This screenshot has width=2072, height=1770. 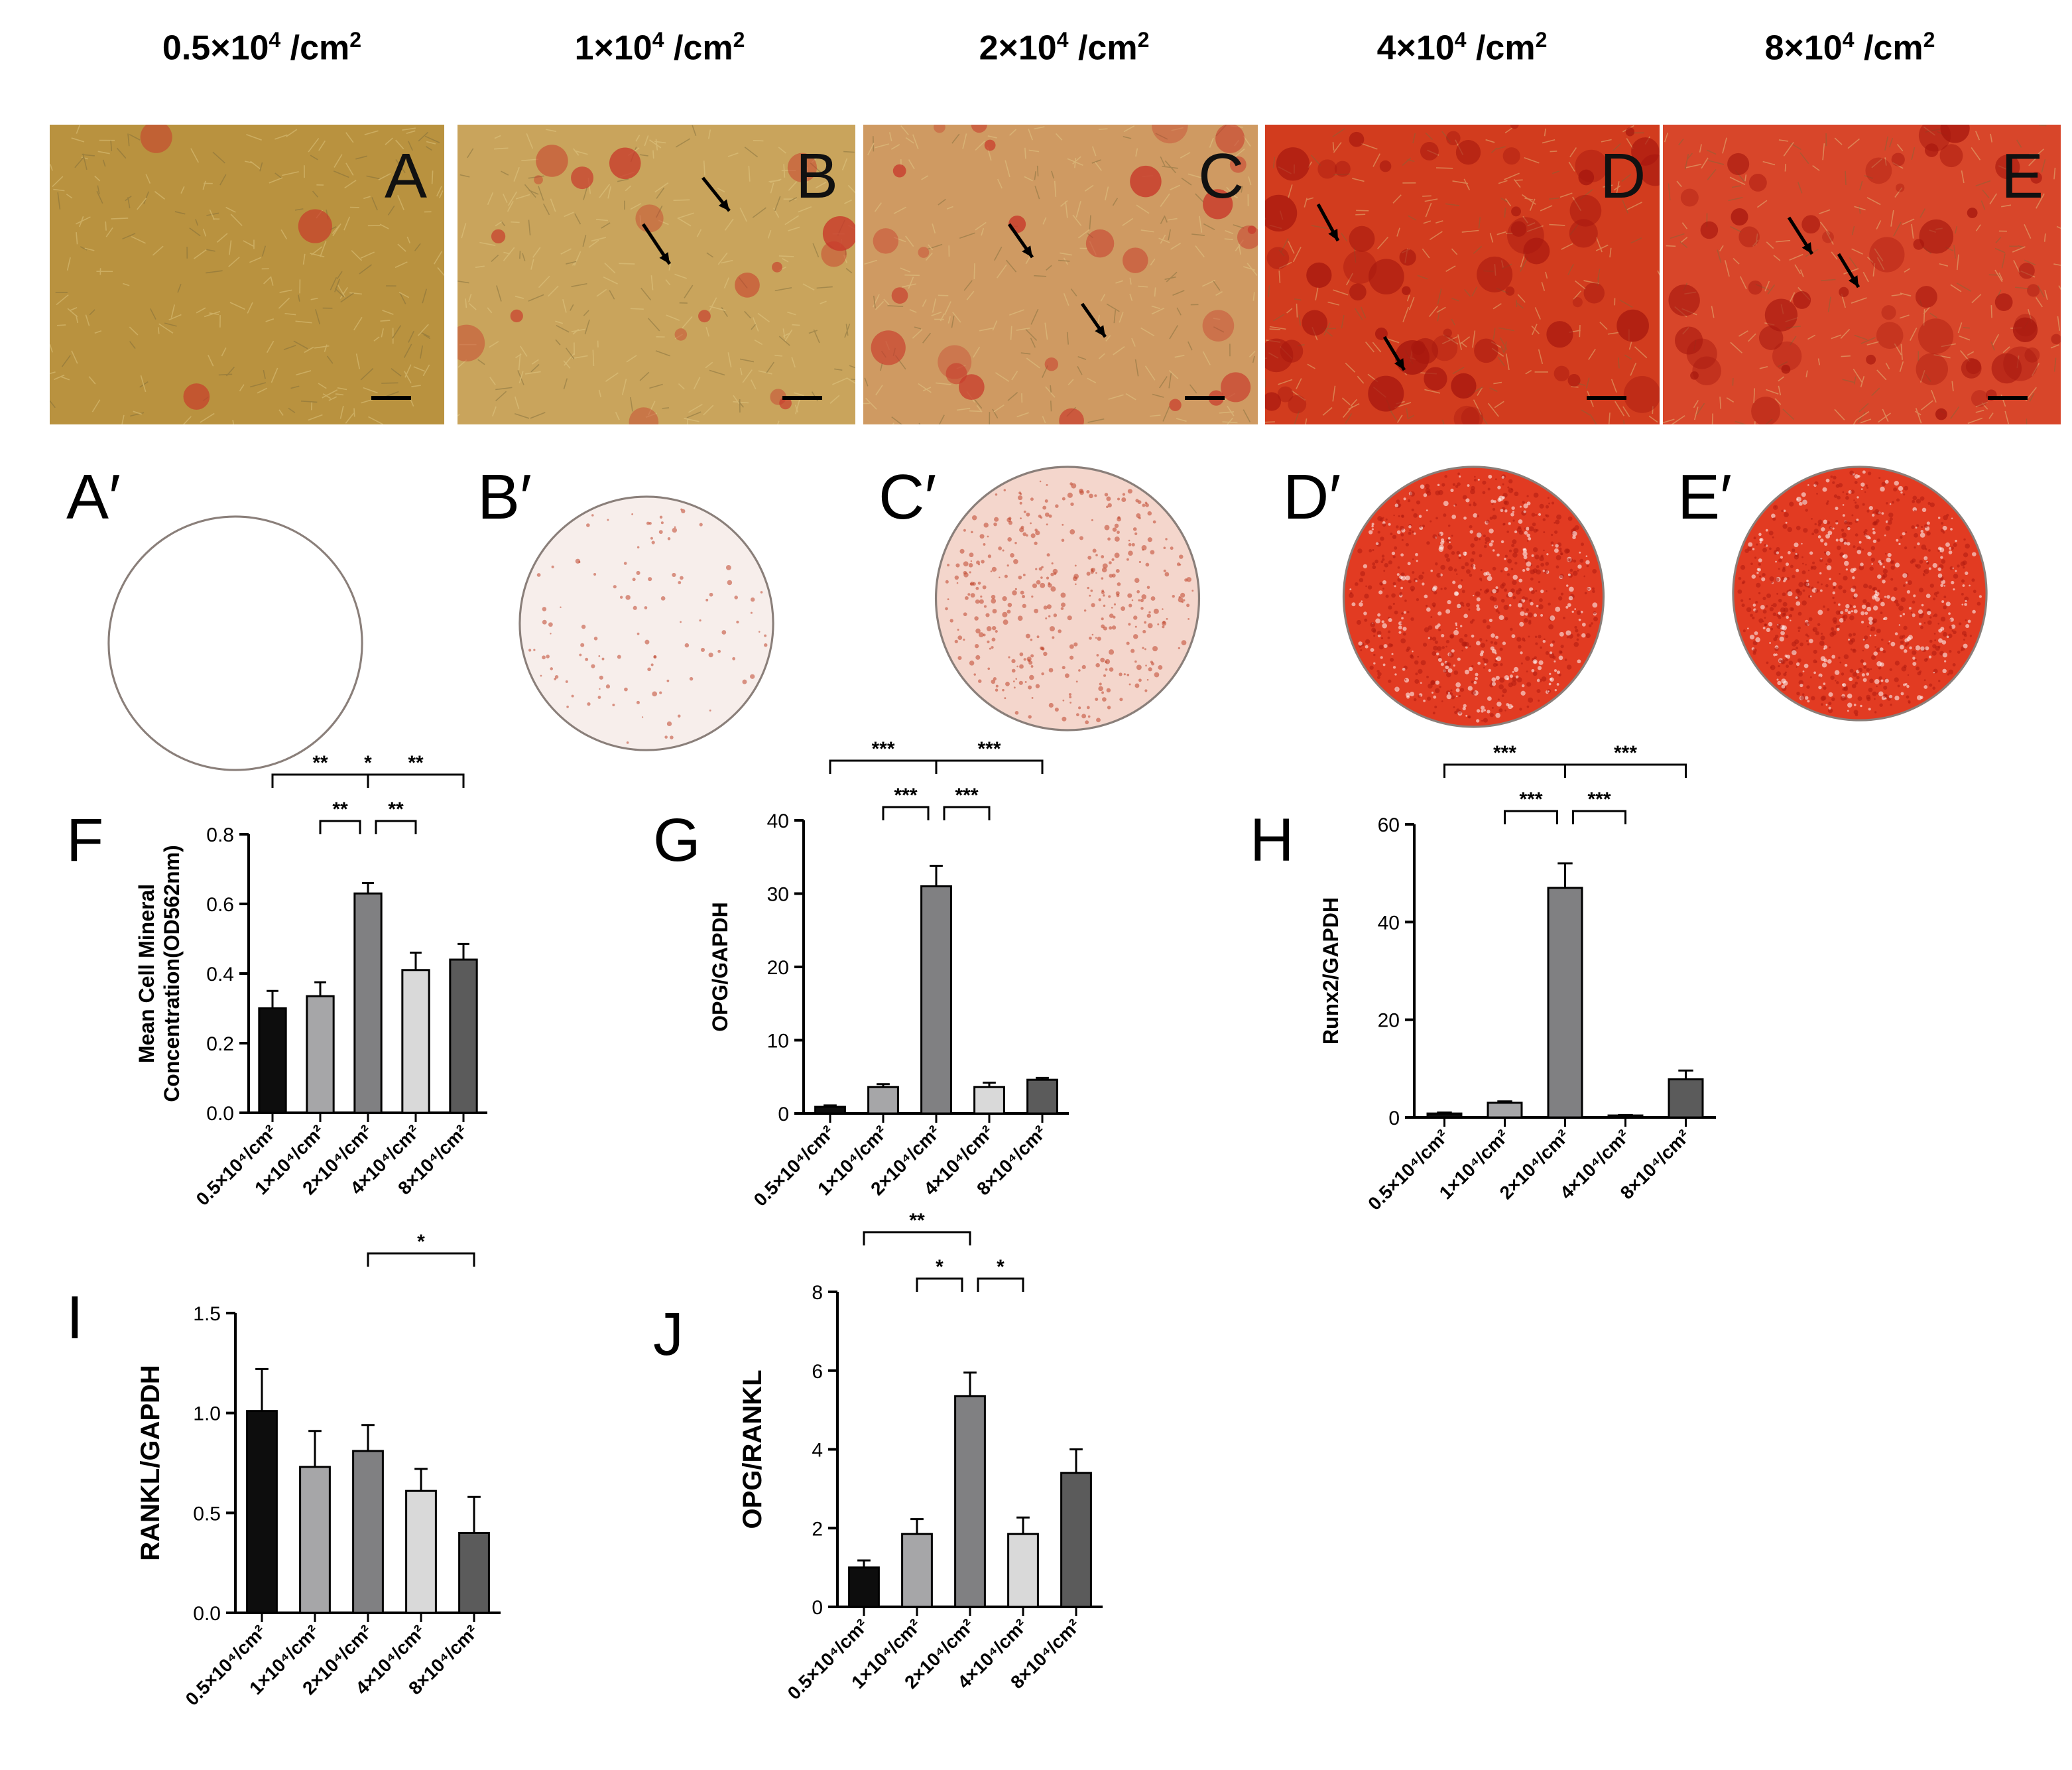 I want to click on well-image-d, so click(x=1473, y=596).